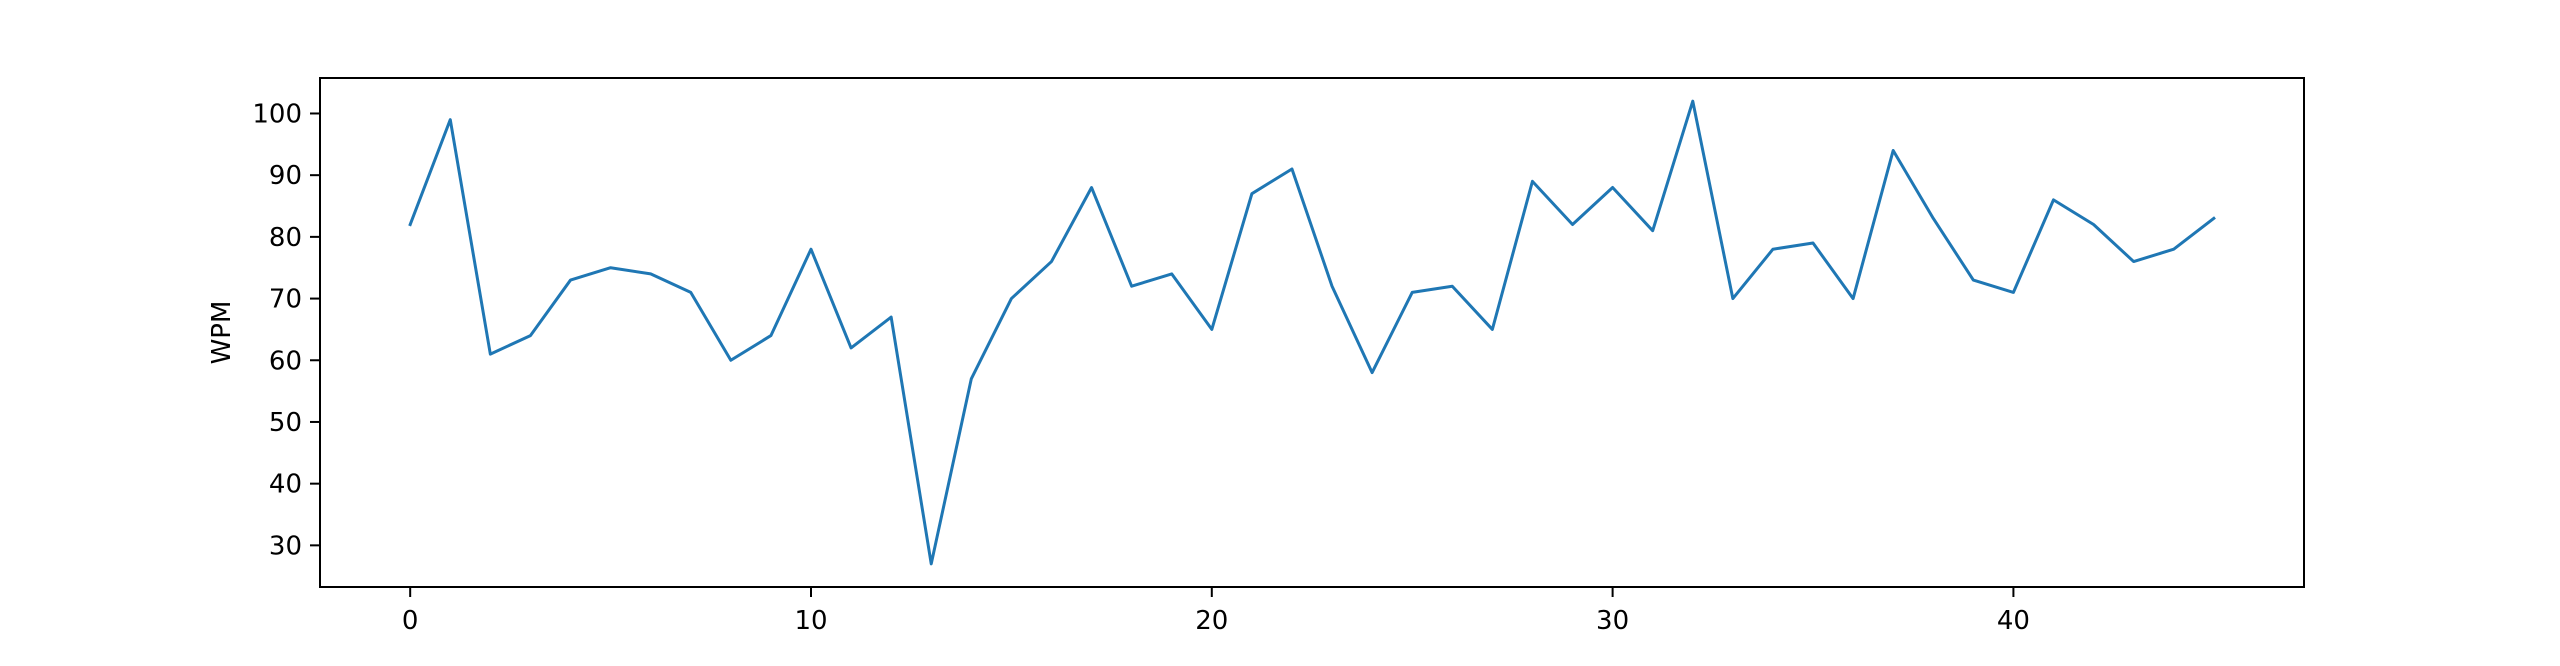 The image size is (2560, 666). What do you see at coordinates (2013, 621) in the screenshot?
I see `x-tick-label: 40` at bounding box center [2013, 621].